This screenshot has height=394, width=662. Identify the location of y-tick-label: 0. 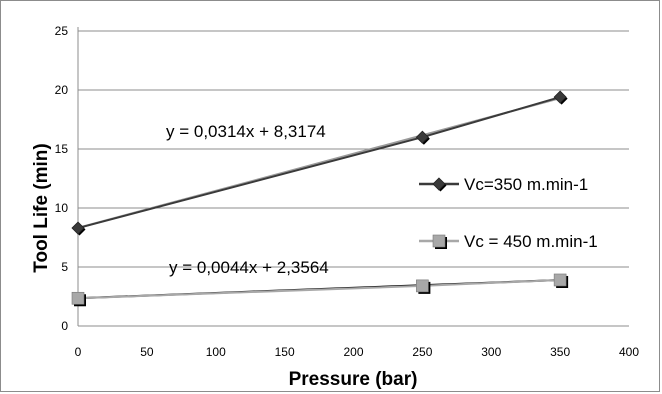
(64, 326).